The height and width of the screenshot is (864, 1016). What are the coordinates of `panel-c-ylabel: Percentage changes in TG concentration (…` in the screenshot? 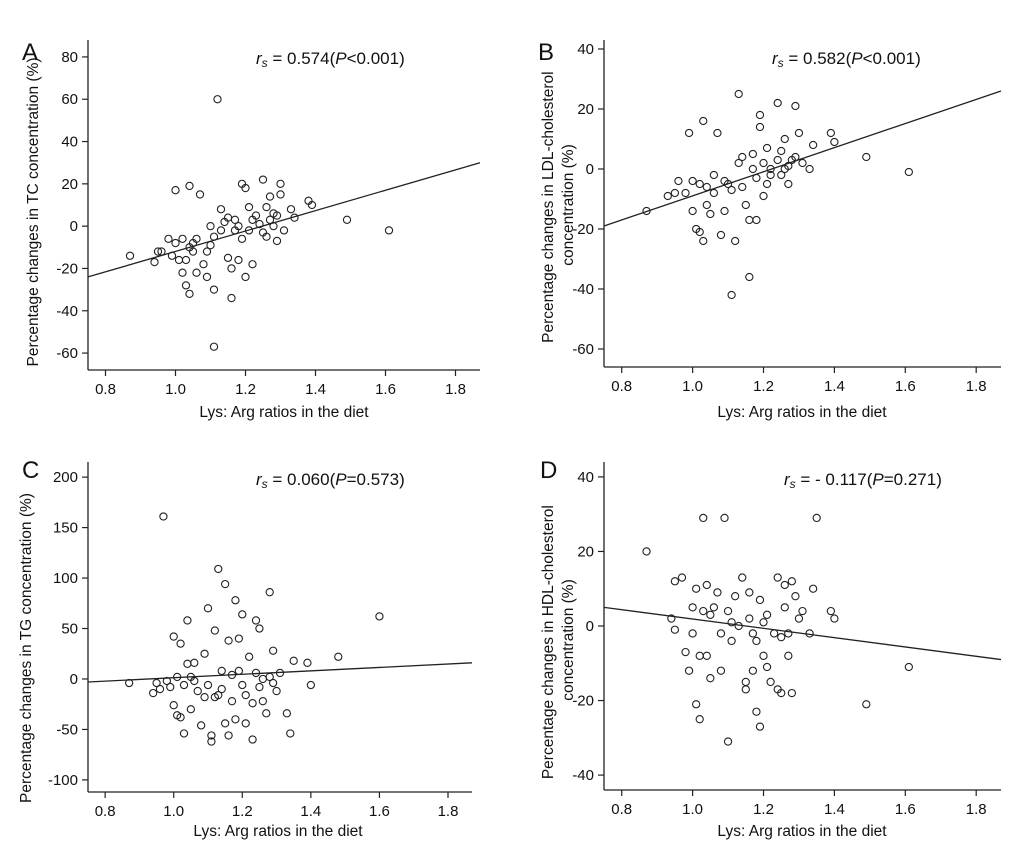 It's located at (26, 648).